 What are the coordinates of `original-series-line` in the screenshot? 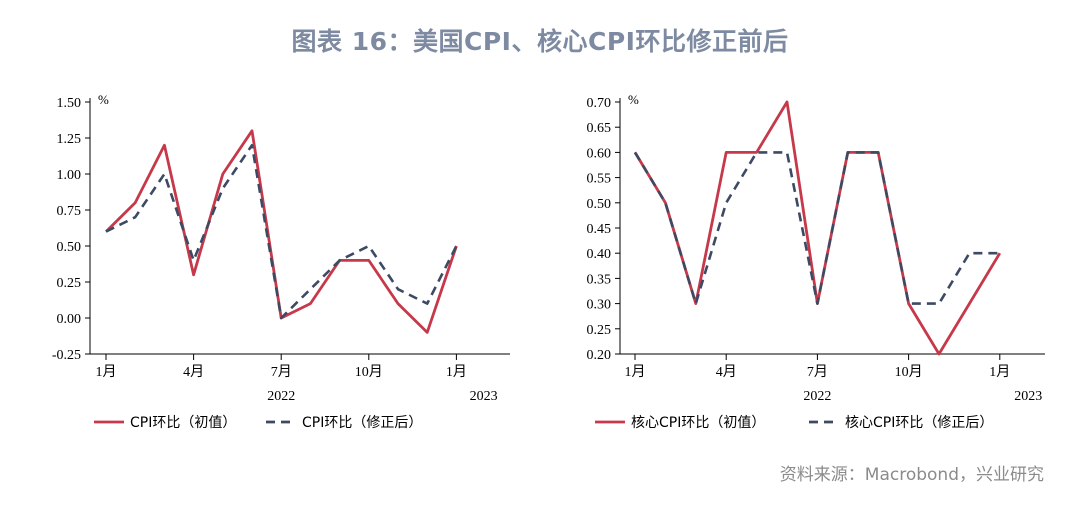 It's located at (281, 231).